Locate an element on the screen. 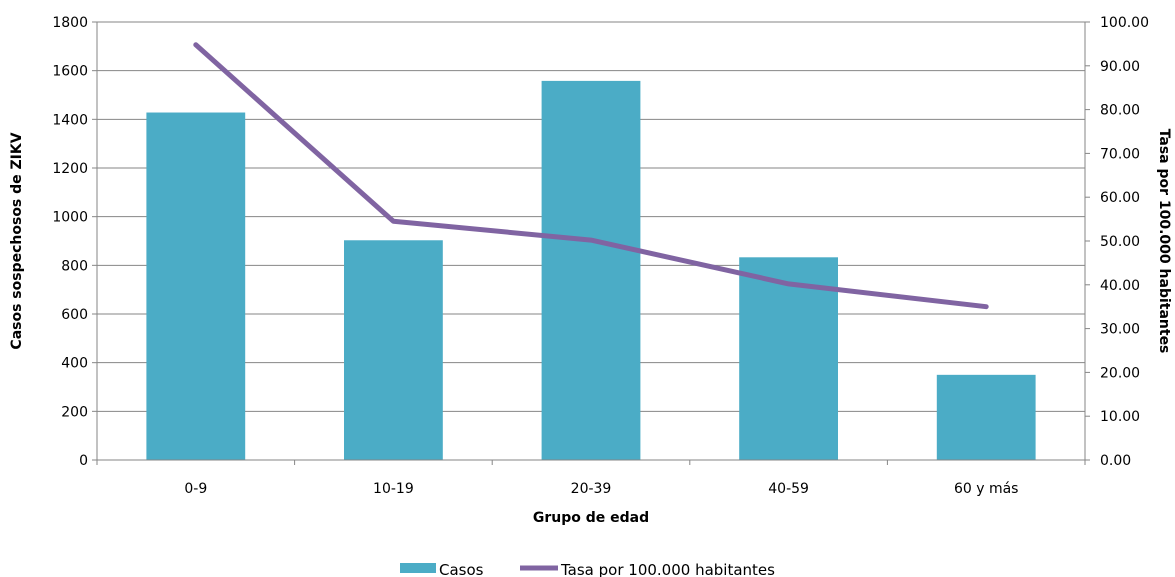 The image size is (1175, 577). right-tick-label: 0.00 is located at coordinates (1115, 461).